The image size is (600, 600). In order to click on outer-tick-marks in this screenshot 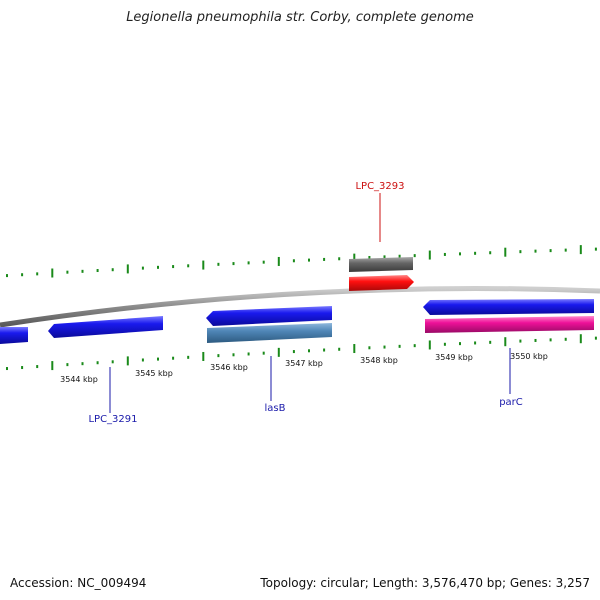, I will do `click(301, 261)`.